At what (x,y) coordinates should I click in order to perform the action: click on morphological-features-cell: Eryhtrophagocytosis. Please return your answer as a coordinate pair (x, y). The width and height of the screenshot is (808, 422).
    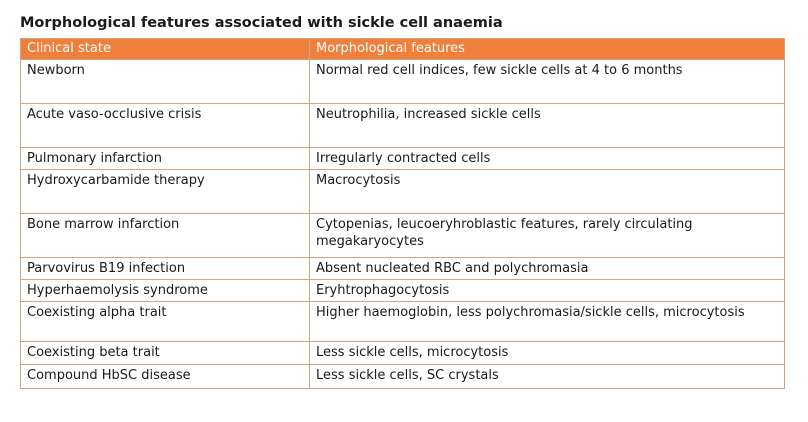
    Looking at the image, I should click on (547, 290).